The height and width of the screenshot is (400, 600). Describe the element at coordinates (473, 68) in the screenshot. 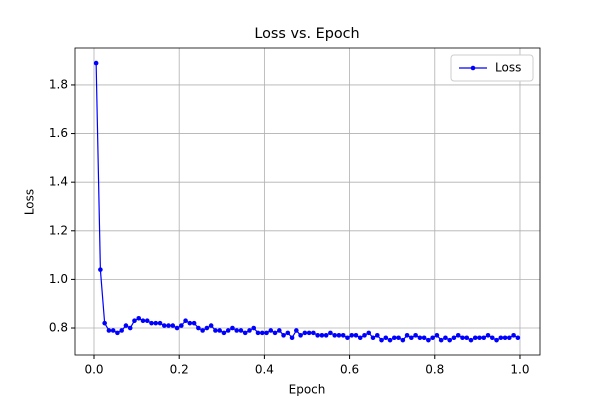

I see `legend-marker` at that location.